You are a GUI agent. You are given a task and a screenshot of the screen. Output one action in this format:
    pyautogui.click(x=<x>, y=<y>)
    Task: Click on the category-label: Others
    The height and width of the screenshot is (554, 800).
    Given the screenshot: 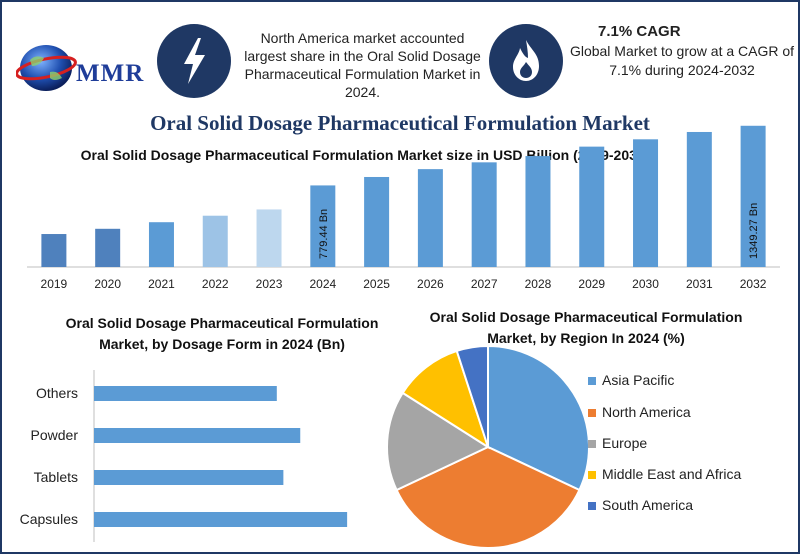 What is the action you would take?
    pyautogui.click(x=57, y=393)
    